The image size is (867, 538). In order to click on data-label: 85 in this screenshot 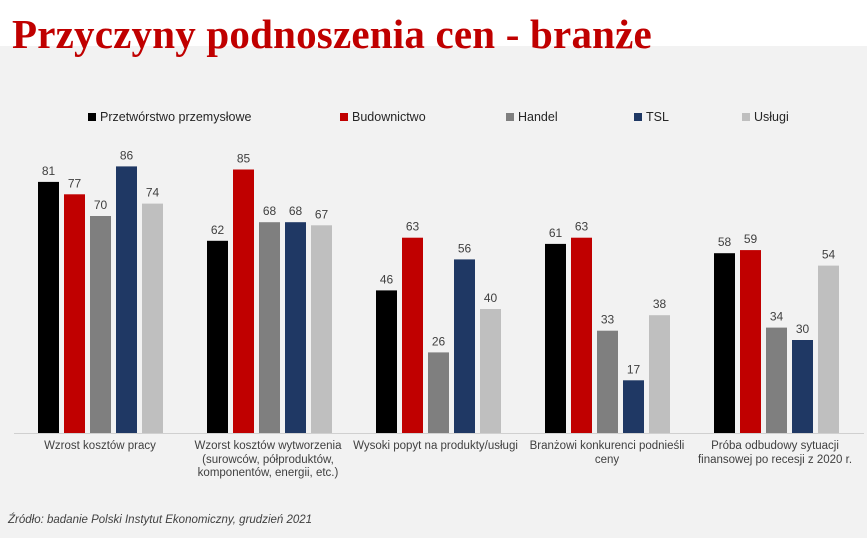, I will do `click(244, 159)`.